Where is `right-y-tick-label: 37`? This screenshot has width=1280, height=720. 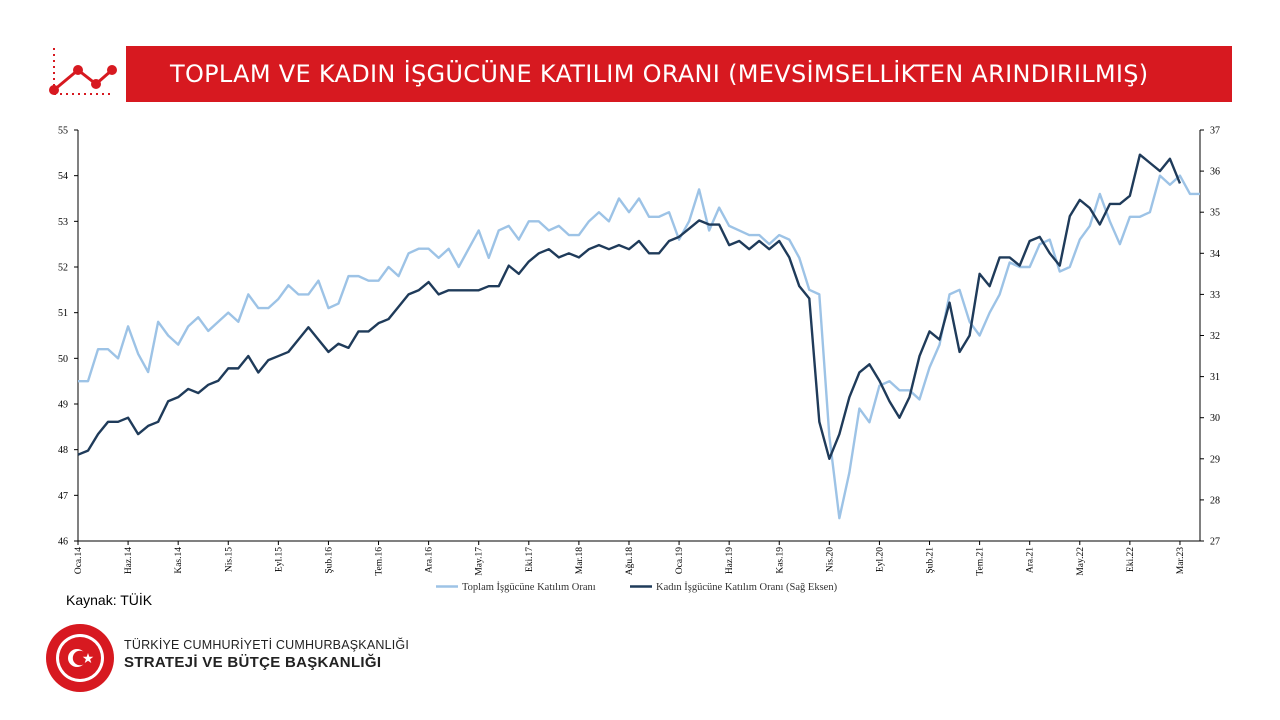 right-y-tick-label: 37 is located at coordinates (1215, 131).